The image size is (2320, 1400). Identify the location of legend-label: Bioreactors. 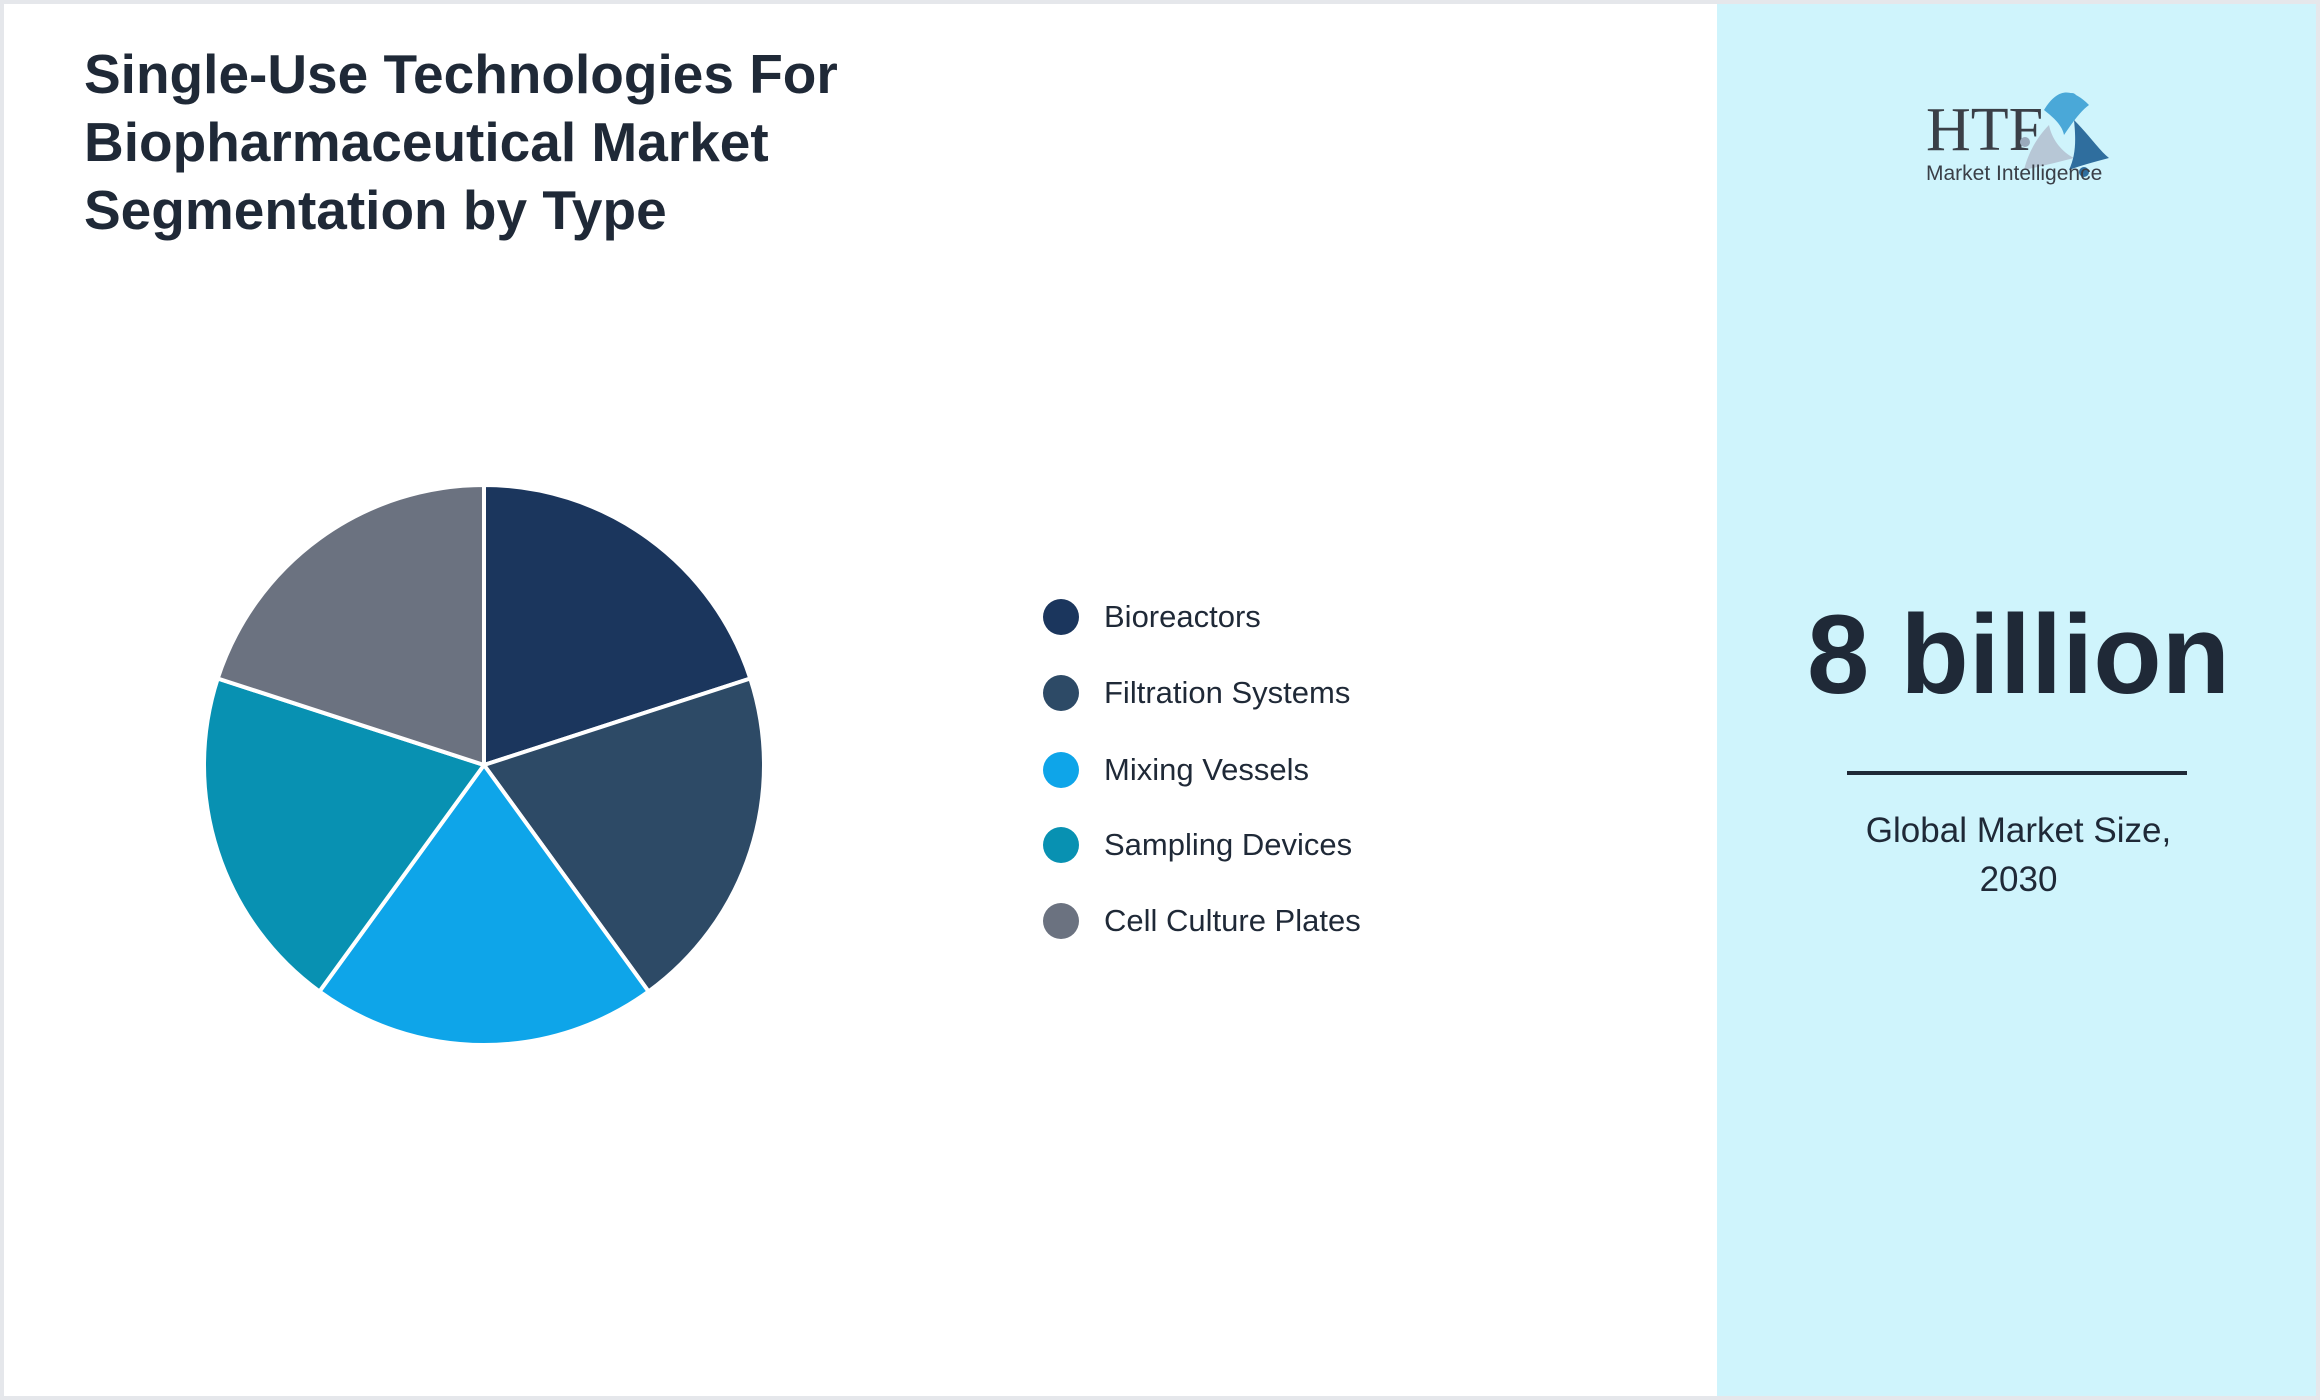
(1182, 616).